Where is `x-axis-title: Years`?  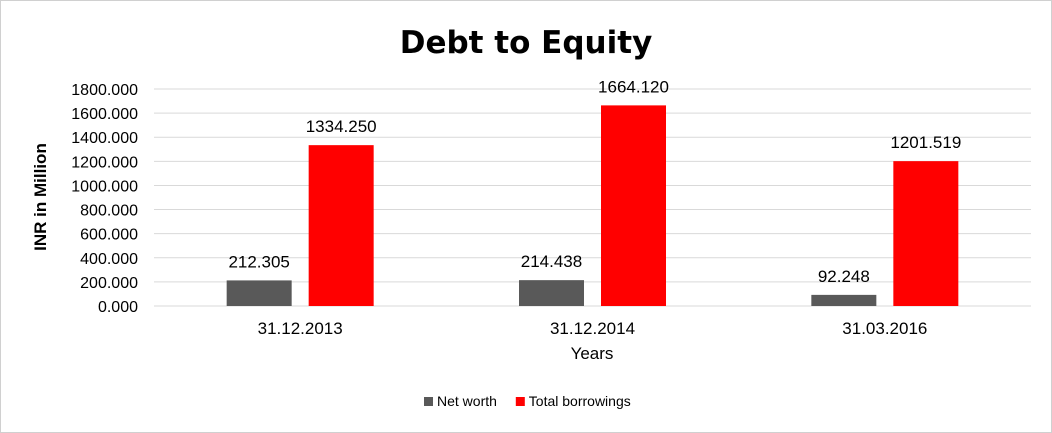 x-axis-title: Years is located at coordinates (592, 353).